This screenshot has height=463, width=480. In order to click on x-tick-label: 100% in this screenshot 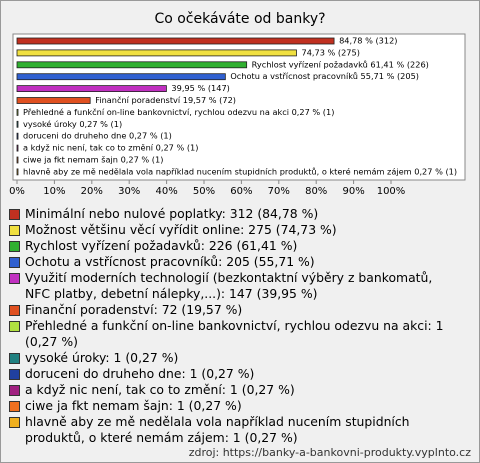, I will do `click(391, 191)`.